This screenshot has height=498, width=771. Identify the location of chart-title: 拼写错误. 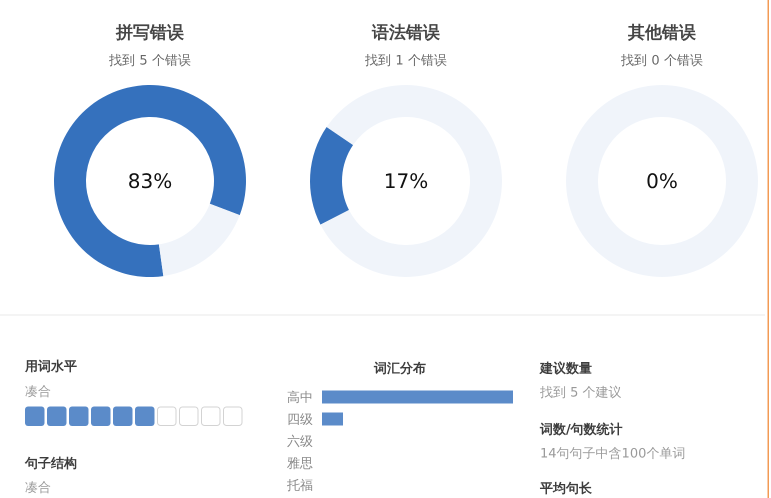
(150, 32).